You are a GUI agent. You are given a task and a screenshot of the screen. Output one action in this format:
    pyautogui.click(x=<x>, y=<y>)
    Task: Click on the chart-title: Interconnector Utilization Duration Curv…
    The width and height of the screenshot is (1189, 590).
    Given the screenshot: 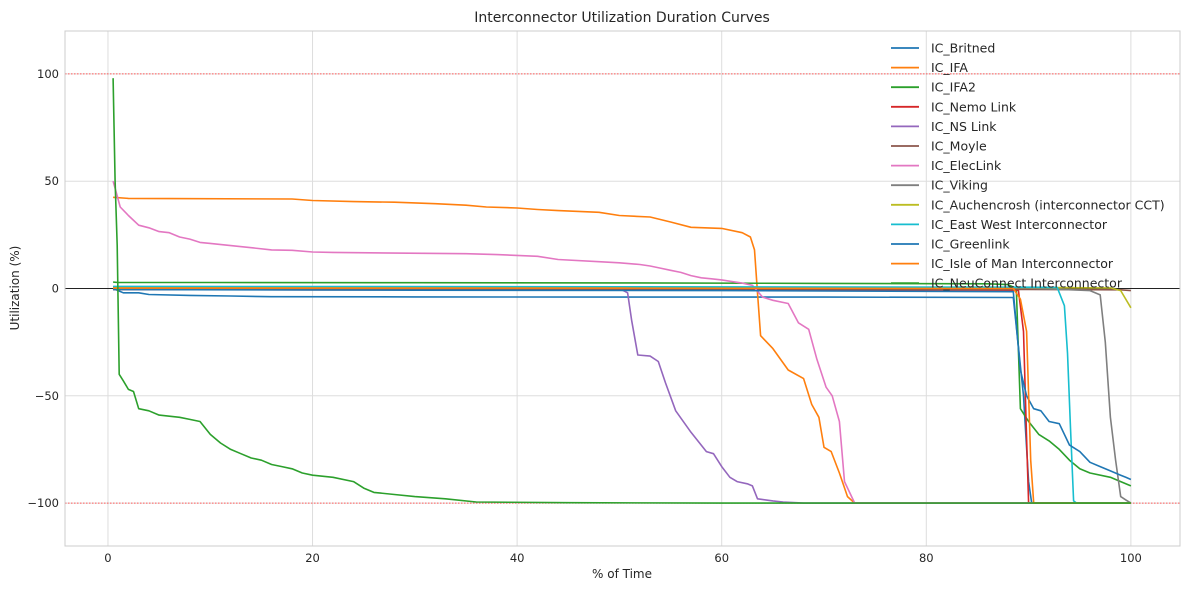 What is the action you would take?
    pyautogui.click(x=622, y=18)
    